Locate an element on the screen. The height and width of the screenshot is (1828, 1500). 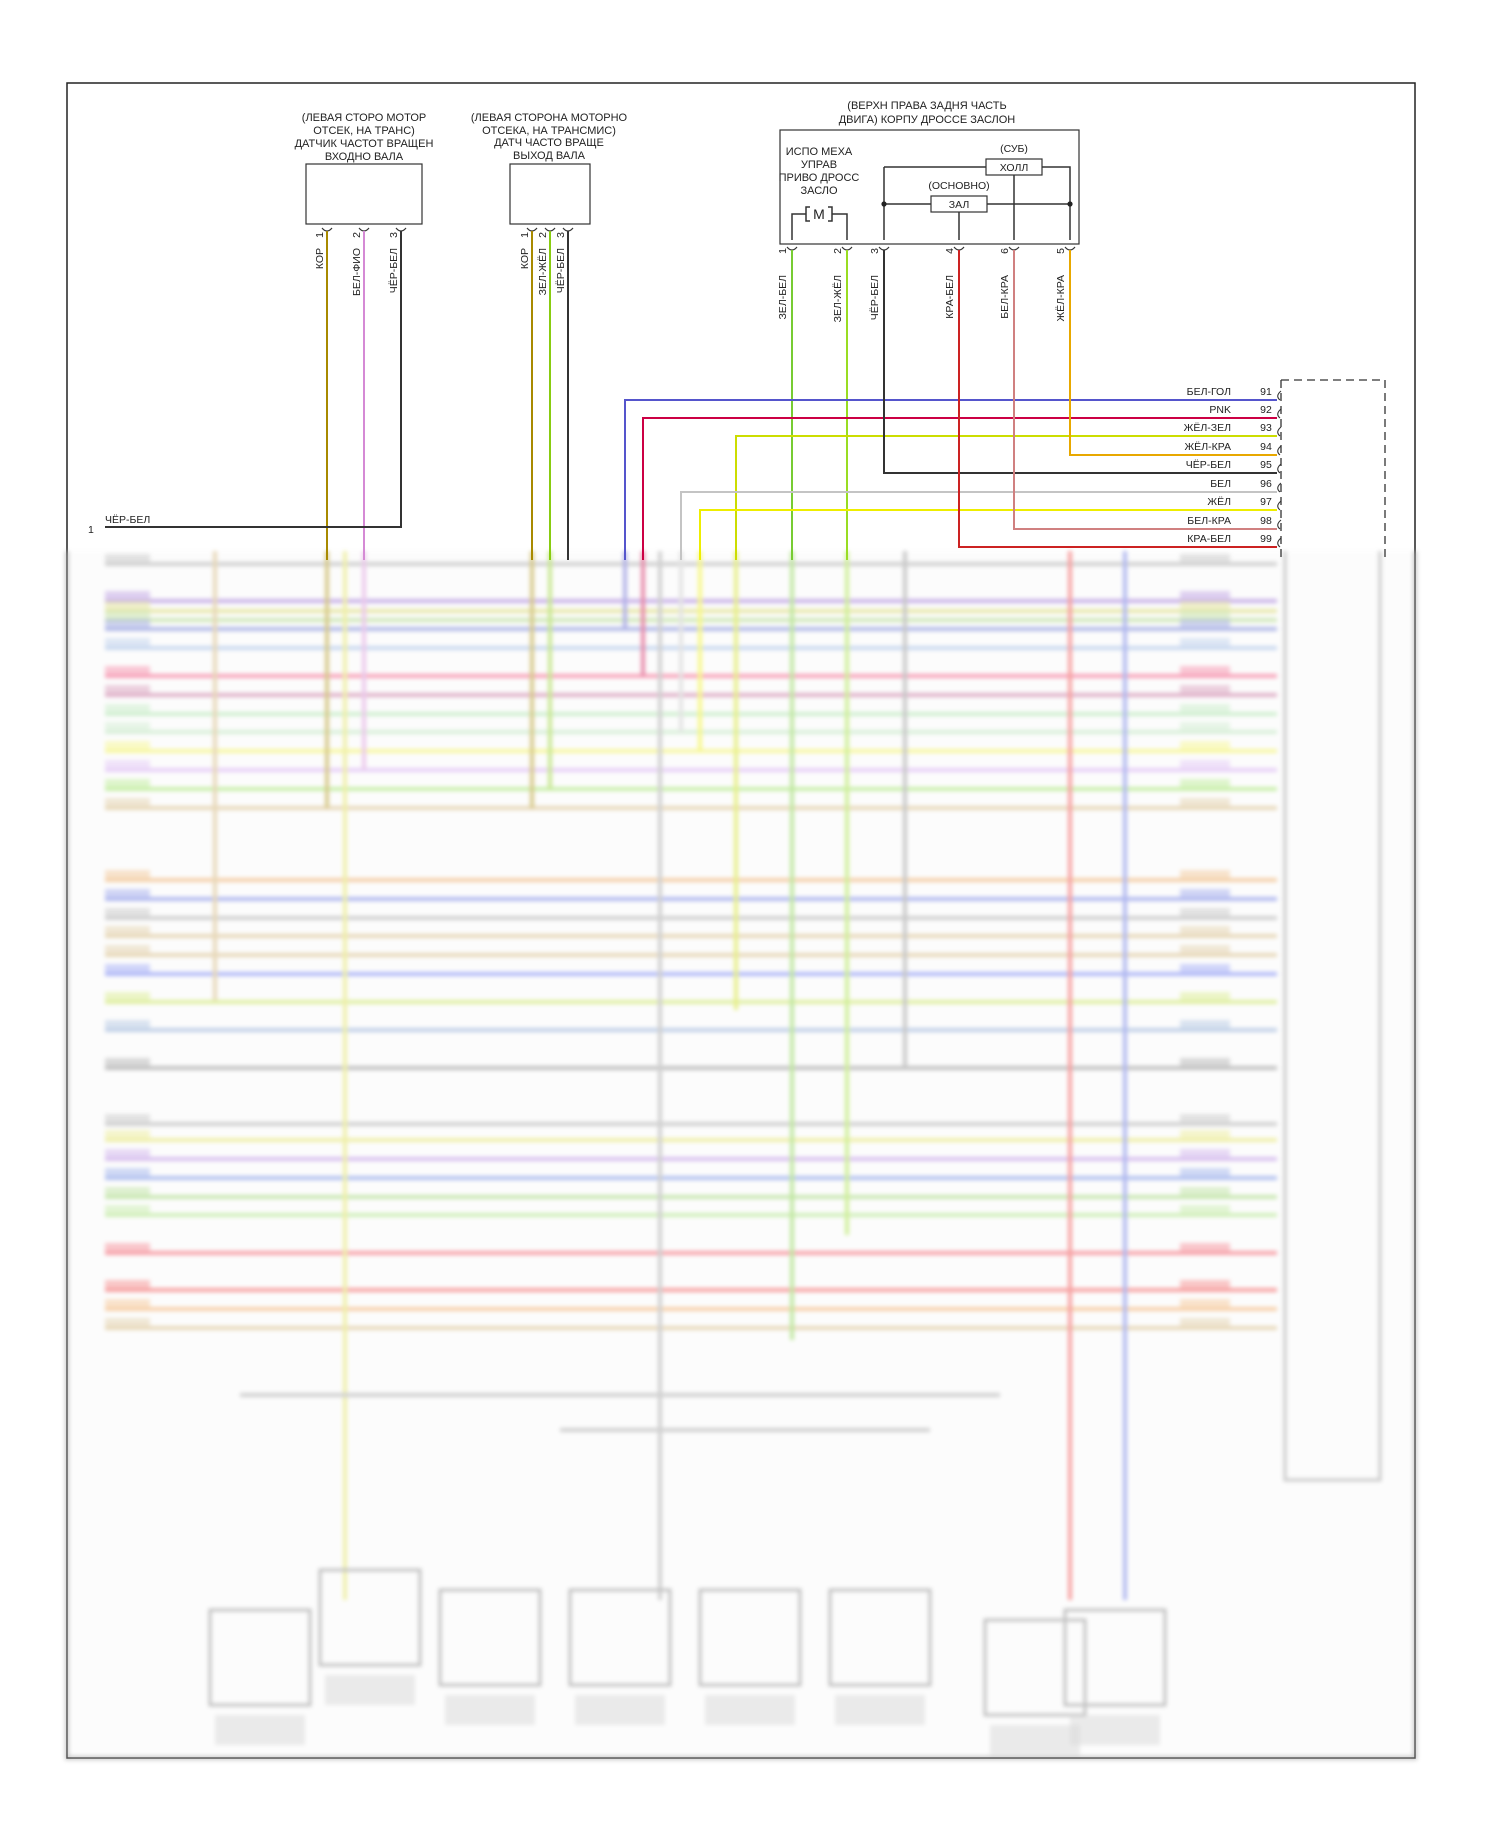
blurred-wire is located at coordinates (620, 1412).